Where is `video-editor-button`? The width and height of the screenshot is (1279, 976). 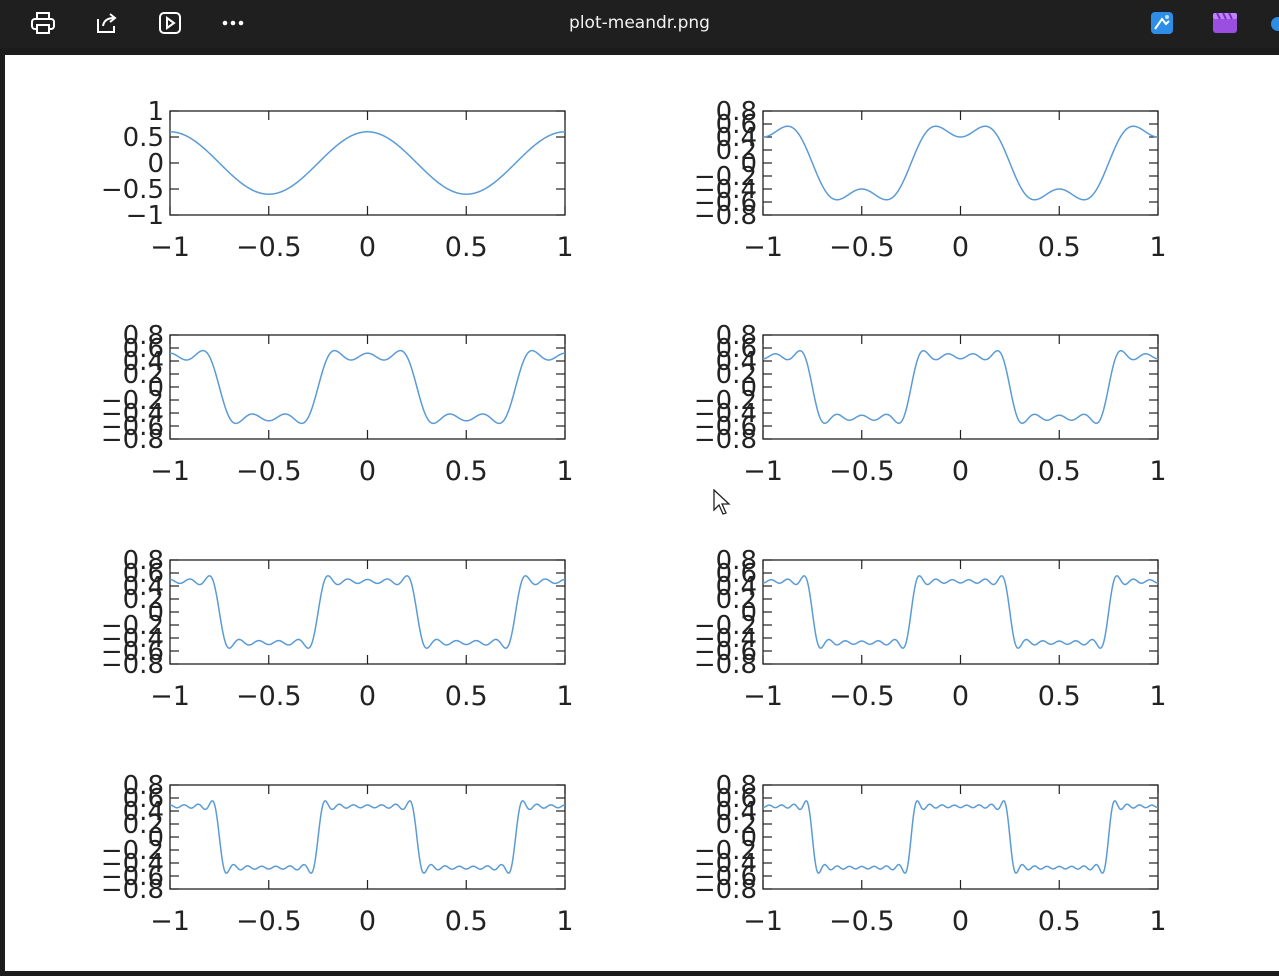
video-editor-button is located at coordinates (1225, 23).